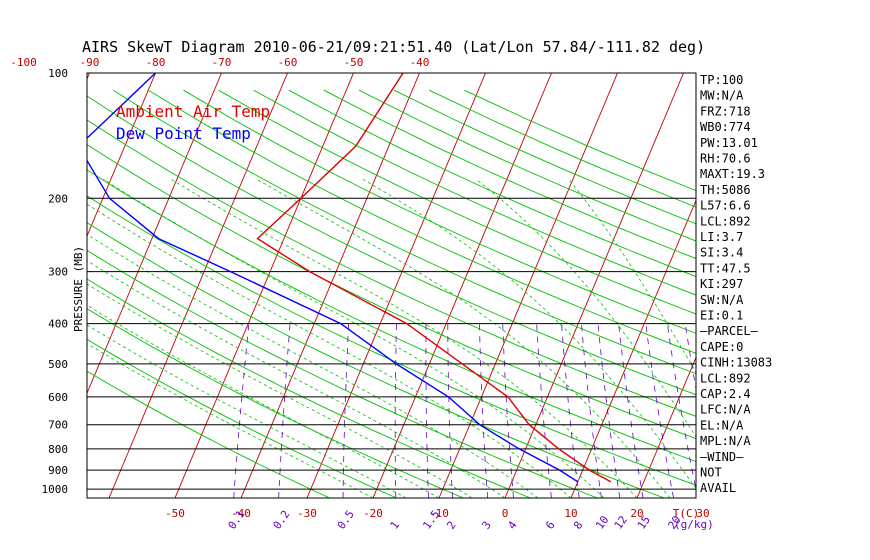 The height and width of the screenshot is (560, 870). Describe the element at coordinates (721, 316) in the screenshot. I see `index-entry: EI:0.1` at that location.